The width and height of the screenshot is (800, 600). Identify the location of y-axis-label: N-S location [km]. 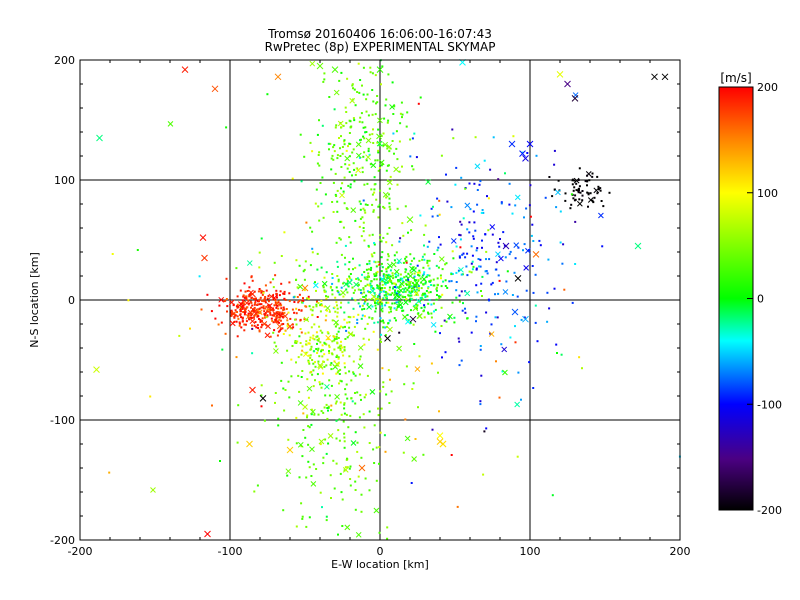
(34, 300).